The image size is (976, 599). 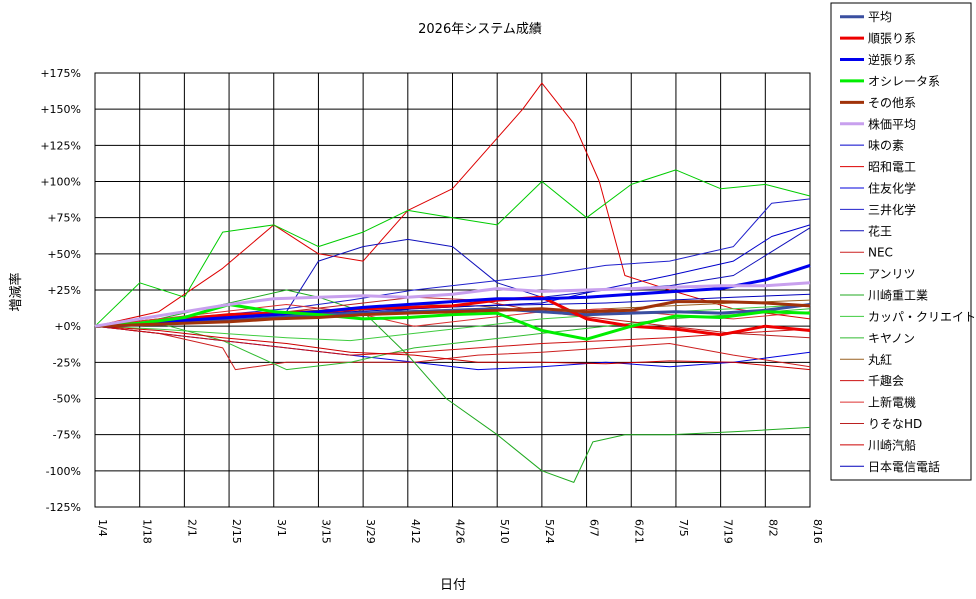 What do you see at coordinates (325, 531) in the screenshot?
I see `x-tick-label: 3/15` at bounding box center [325, 531].